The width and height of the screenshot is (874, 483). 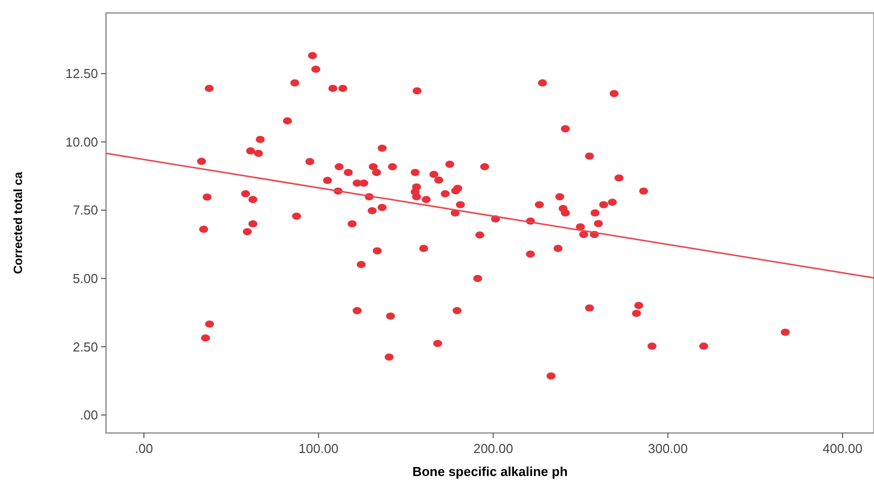 I want to click on x-tick-label: 100.00, so click(x=318, y=448).